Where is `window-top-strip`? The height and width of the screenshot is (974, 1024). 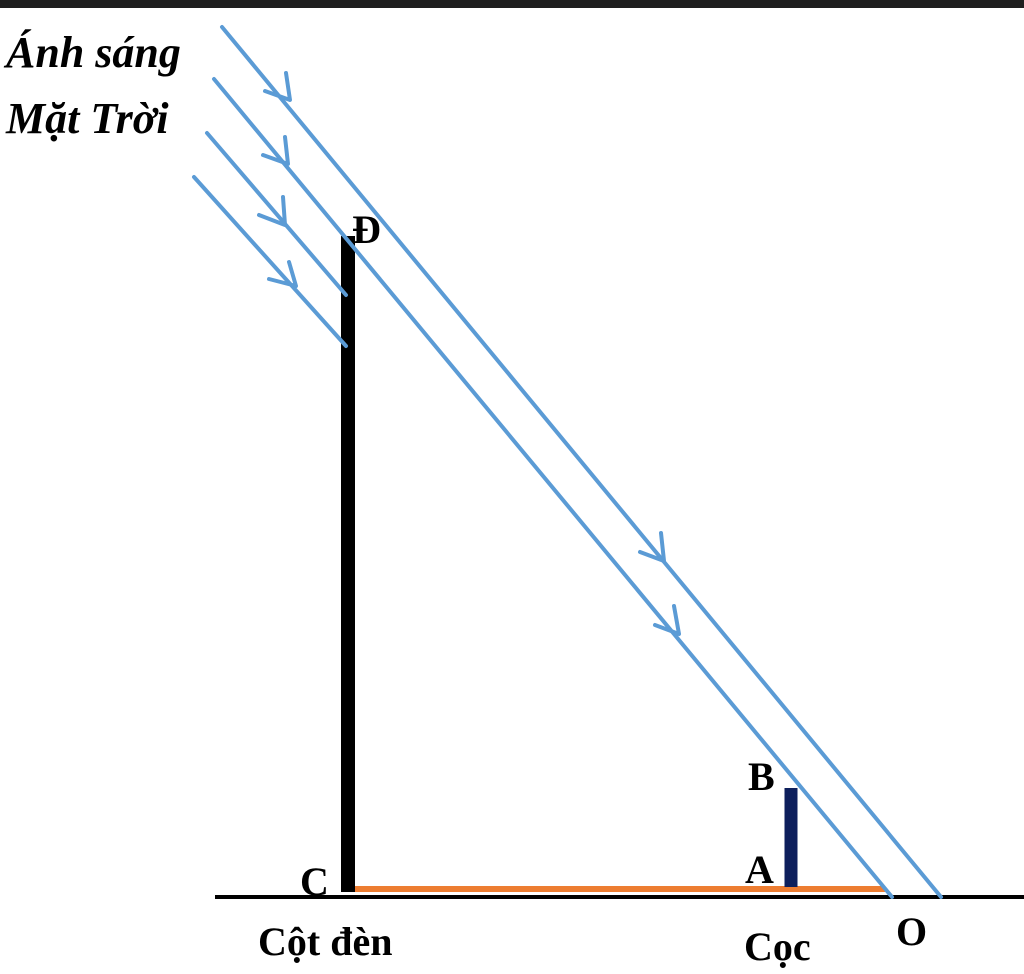
window-top-strip is located at coordinates (512, 4).